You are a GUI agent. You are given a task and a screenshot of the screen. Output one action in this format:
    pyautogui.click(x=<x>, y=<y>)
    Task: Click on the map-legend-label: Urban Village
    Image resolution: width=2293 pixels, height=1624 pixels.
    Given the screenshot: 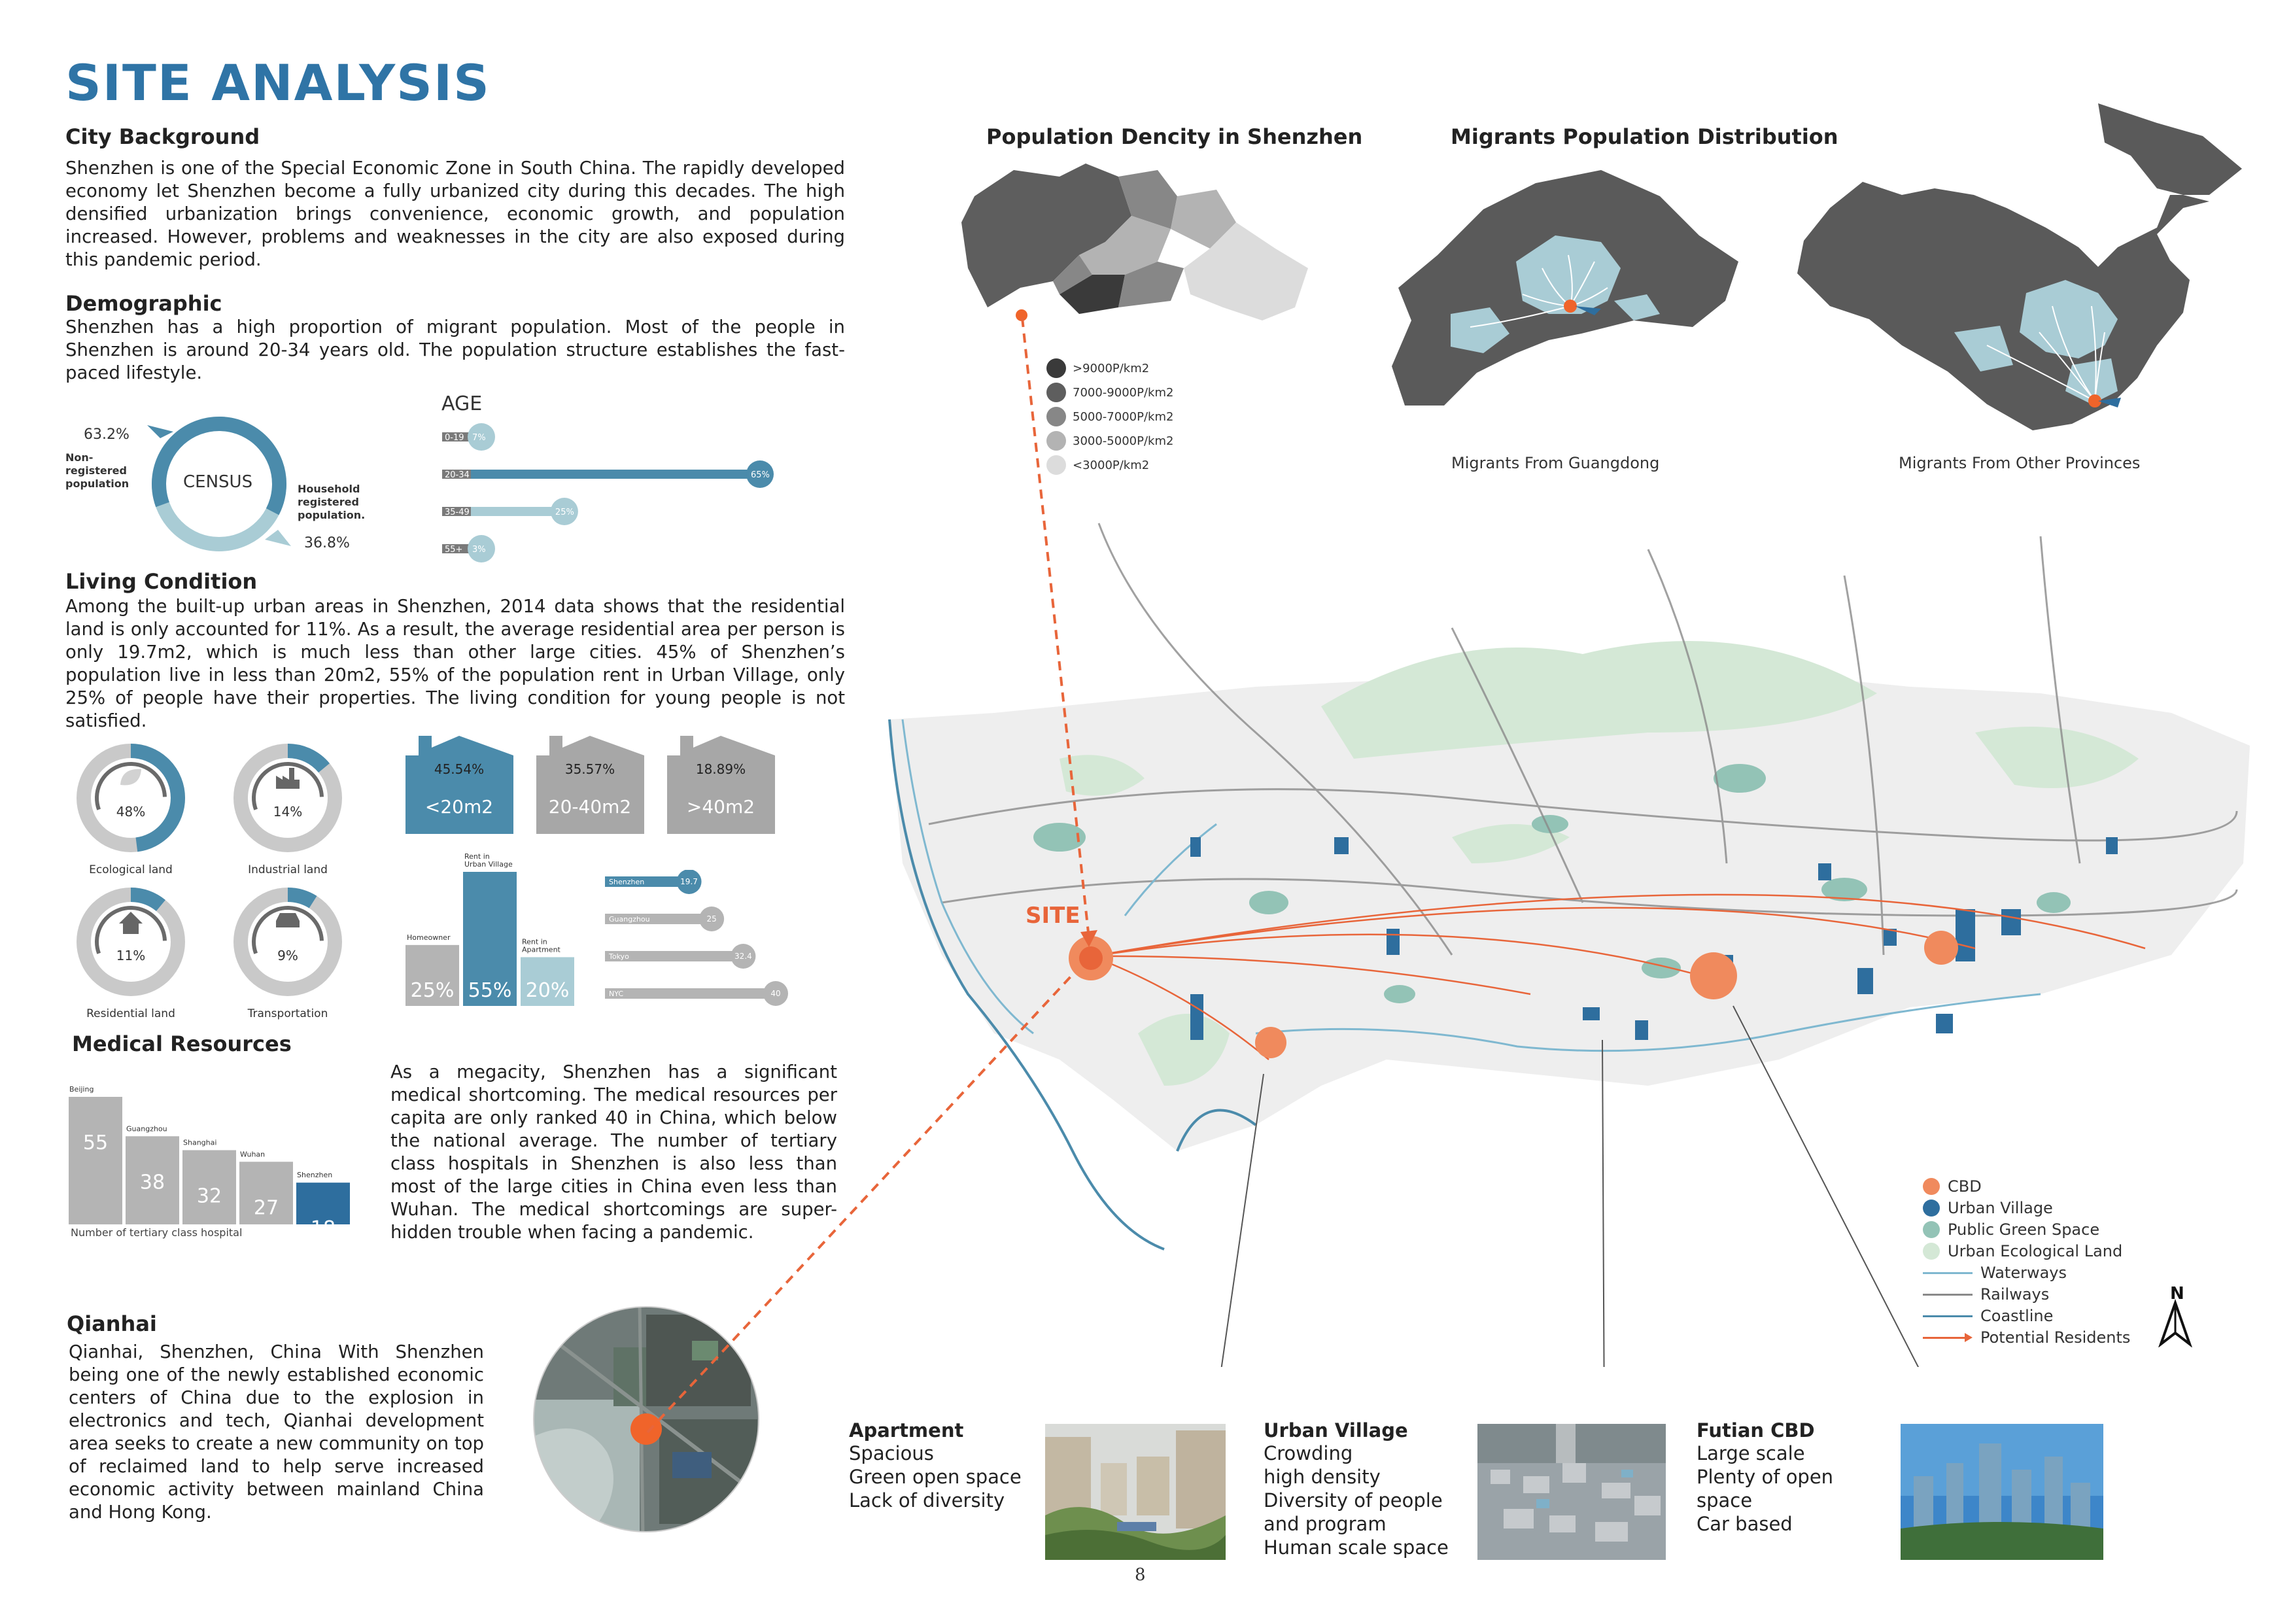 What is the action you would take?
    pyautogui.click(x=2000, y=1208)
    